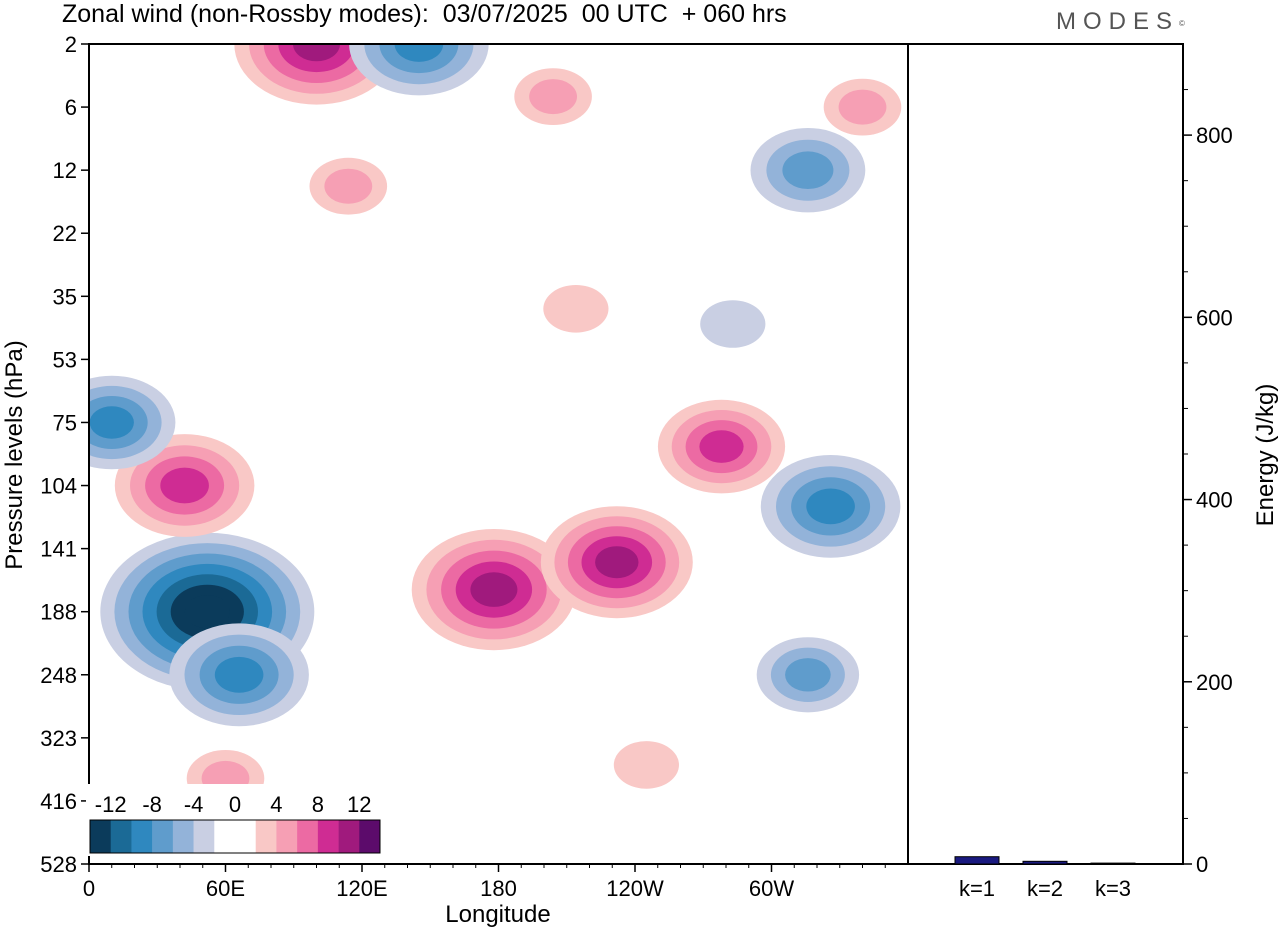 Image resolution: width=1280 pixels, height=930 pixels. What do you see at coordinates (65, 296) in the screenshot?
I see `y-tick-label: 35` at bounding box center [65, 296].